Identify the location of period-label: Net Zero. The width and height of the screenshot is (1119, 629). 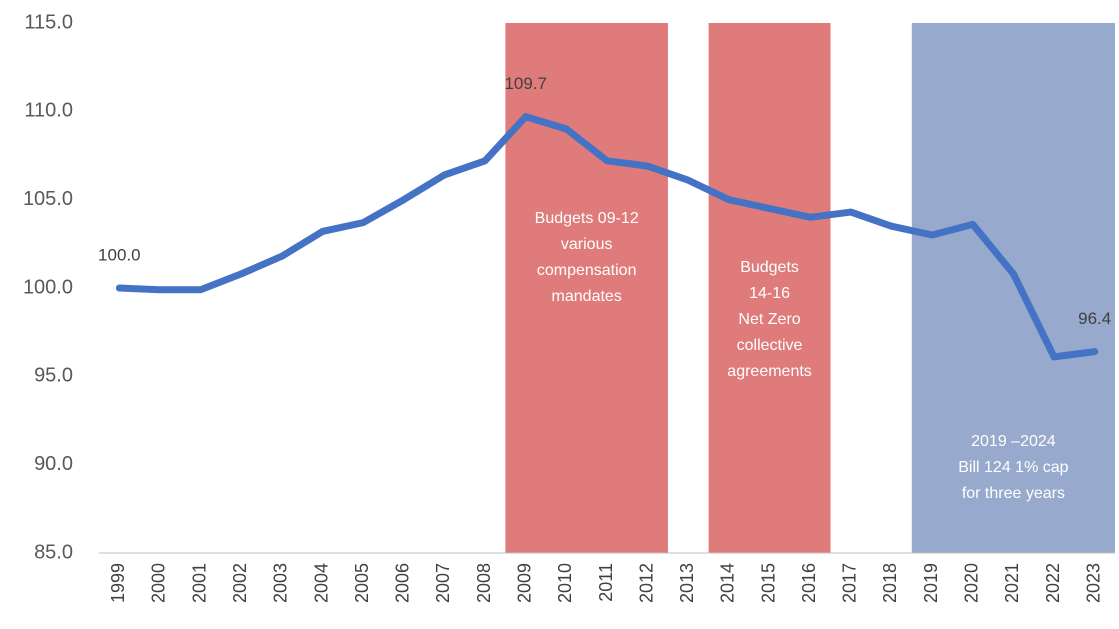
(769, 319).